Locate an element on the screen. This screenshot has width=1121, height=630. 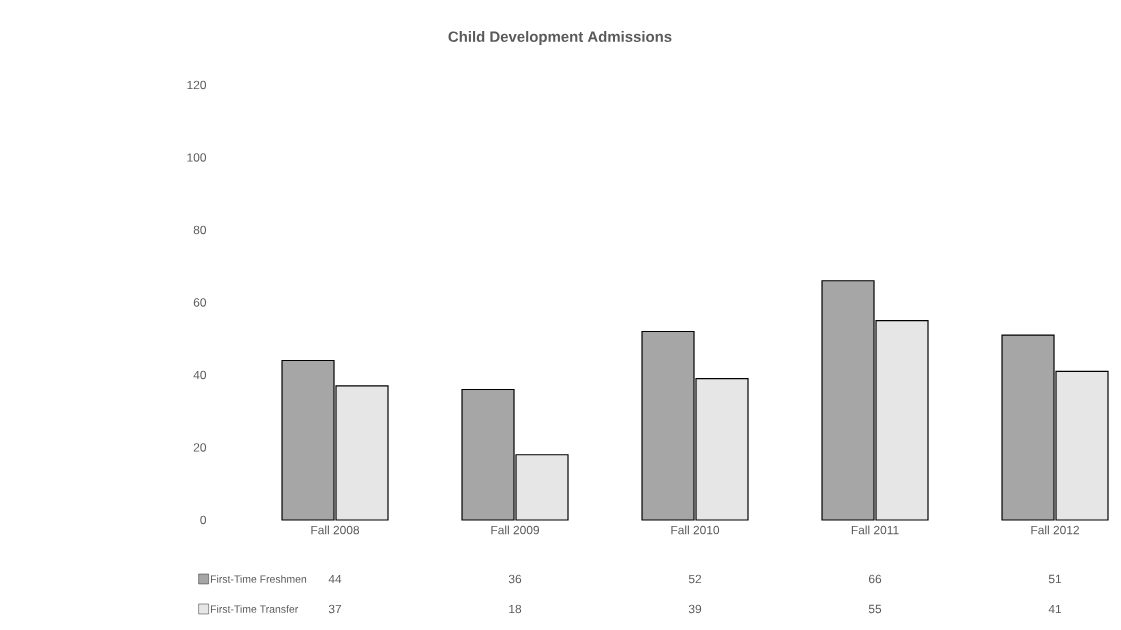
data-label: 41 is located at coordinates (1055, 609).